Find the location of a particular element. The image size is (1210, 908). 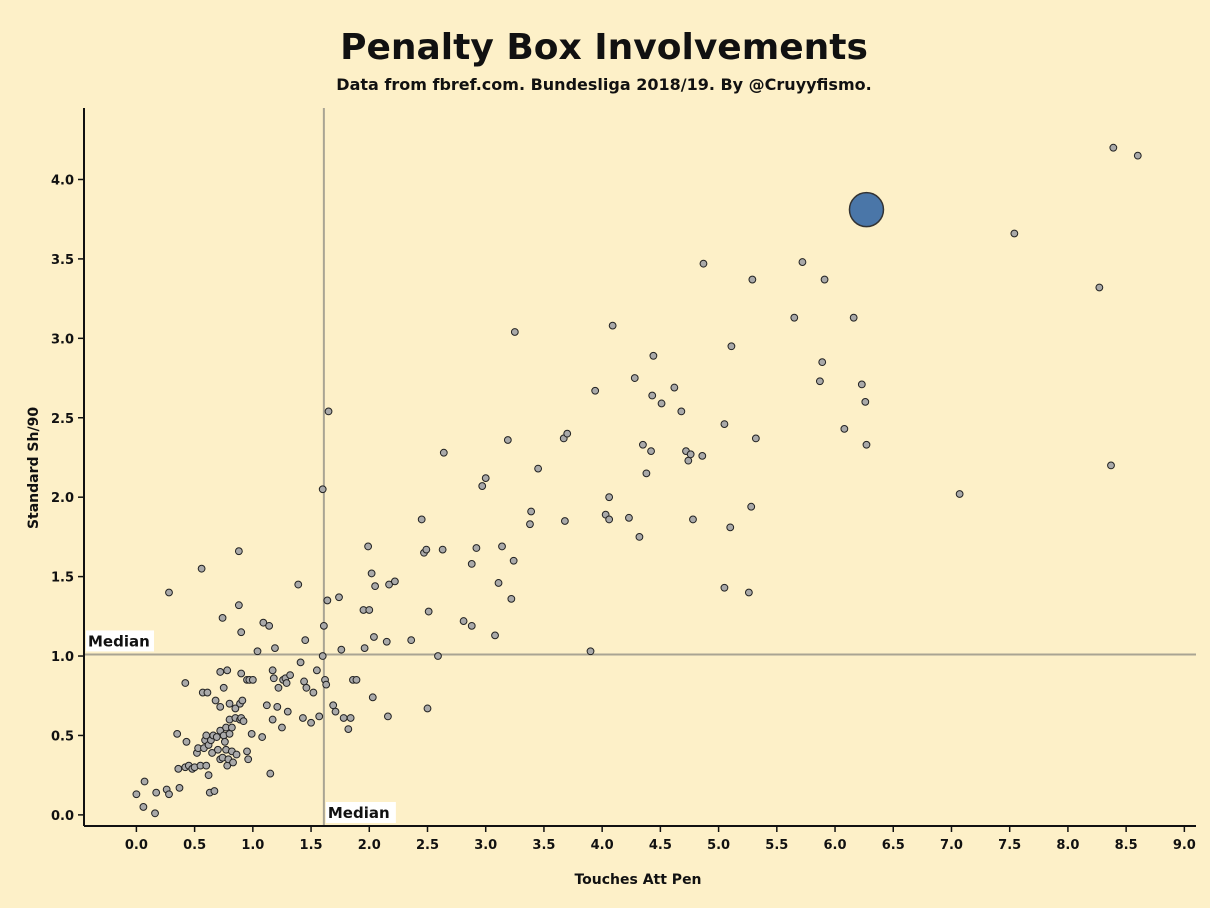

y-tick-label: 0.0 is located at coordinates (62, 816).